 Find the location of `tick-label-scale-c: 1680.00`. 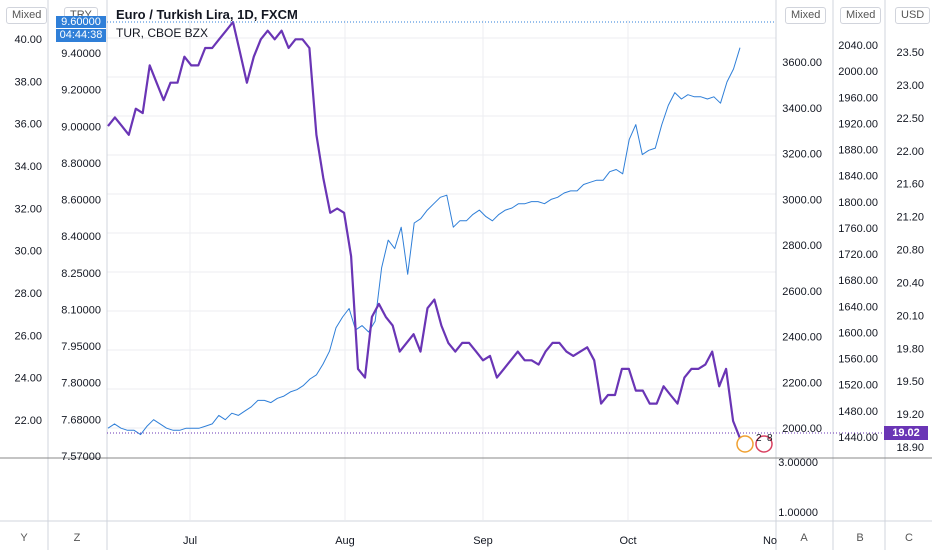

tick-label-scale-c: 1680.00 is located at coordinates (858, 281).